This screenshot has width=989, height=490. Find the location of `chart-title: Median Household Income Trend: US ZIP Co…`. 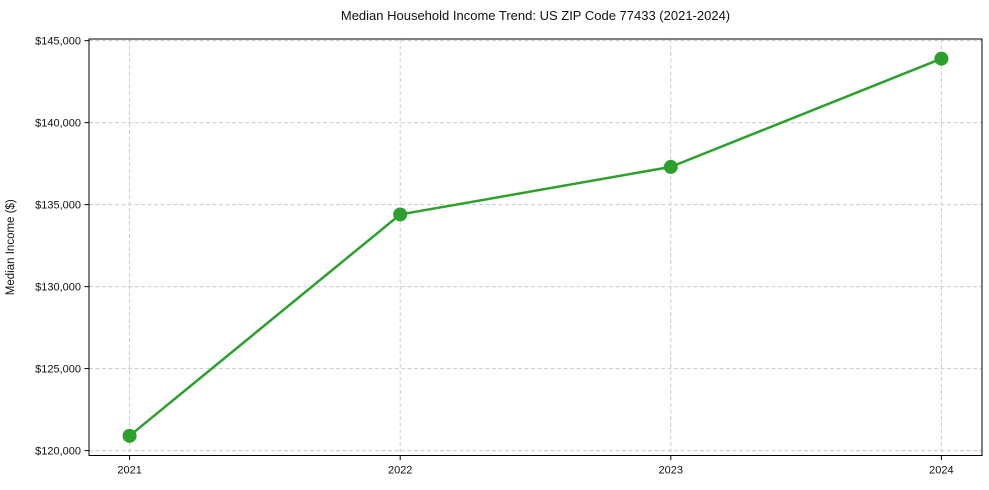

chart-title: Median Household Income Trend: US ZIP Co… is located at coordinates (535, 15).